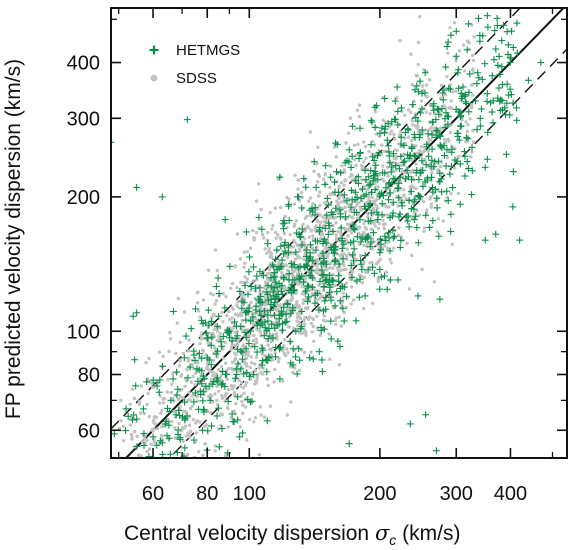  What do you see at coordinates (153, 494) in the screenshot?
I see `x-tick-label: 60` at bounding box center [153, 494].